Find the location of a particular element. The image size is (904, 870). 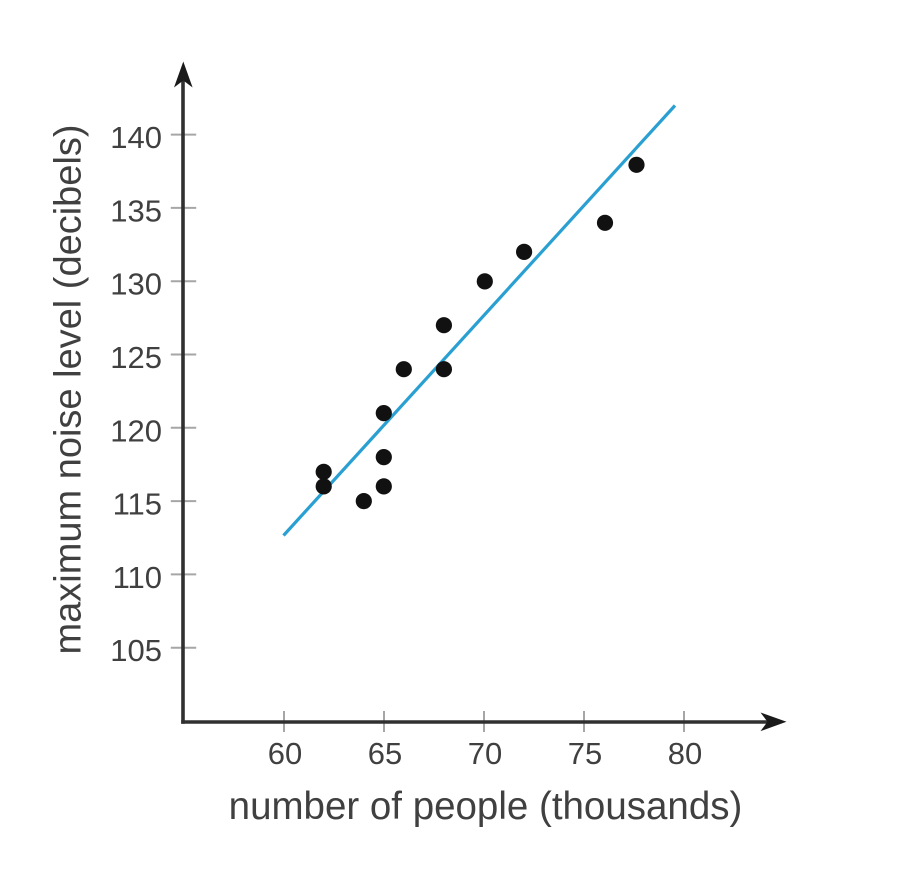

svg-text: maximum noise level (decibels) is located at coordinates (69, 389).